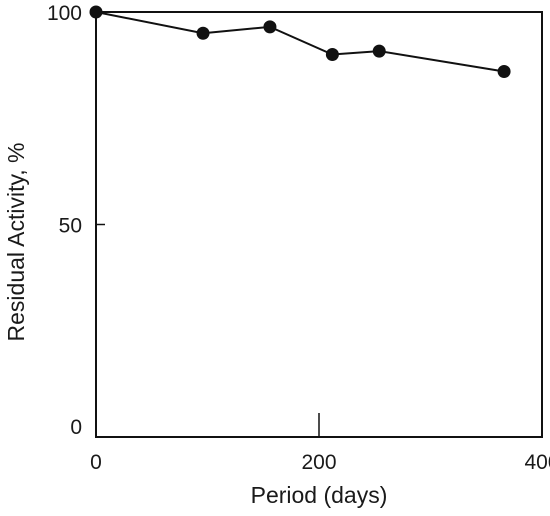 The width and height of the screenshot is (550, 516). Describe the element at coordinates (320, 443) in the screenshot. I see `x-axis: 0 200 400` at that location.